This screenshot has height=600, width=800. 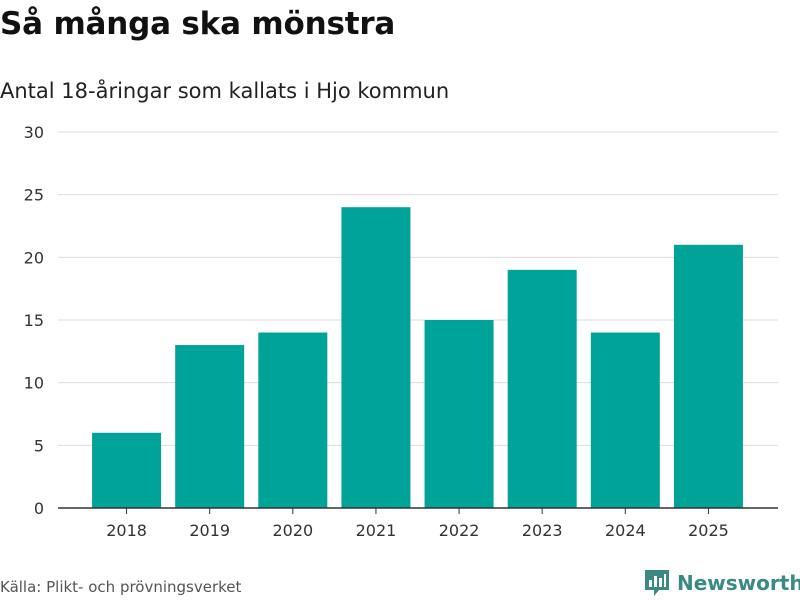 I want to click on bar-2025, so click(x=708, y=376).